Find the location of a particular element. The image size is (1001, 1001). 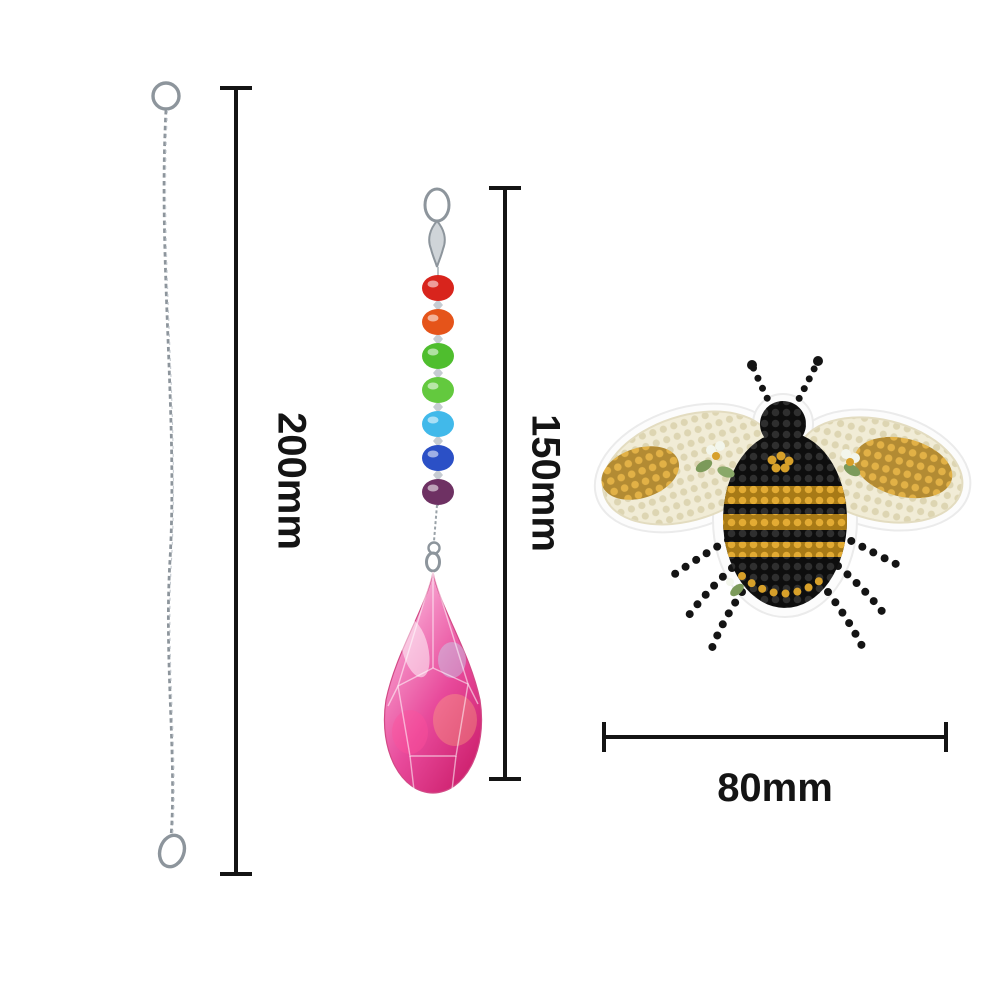

bee-wing-right-gold-patch is located at coordinates (903, 467).